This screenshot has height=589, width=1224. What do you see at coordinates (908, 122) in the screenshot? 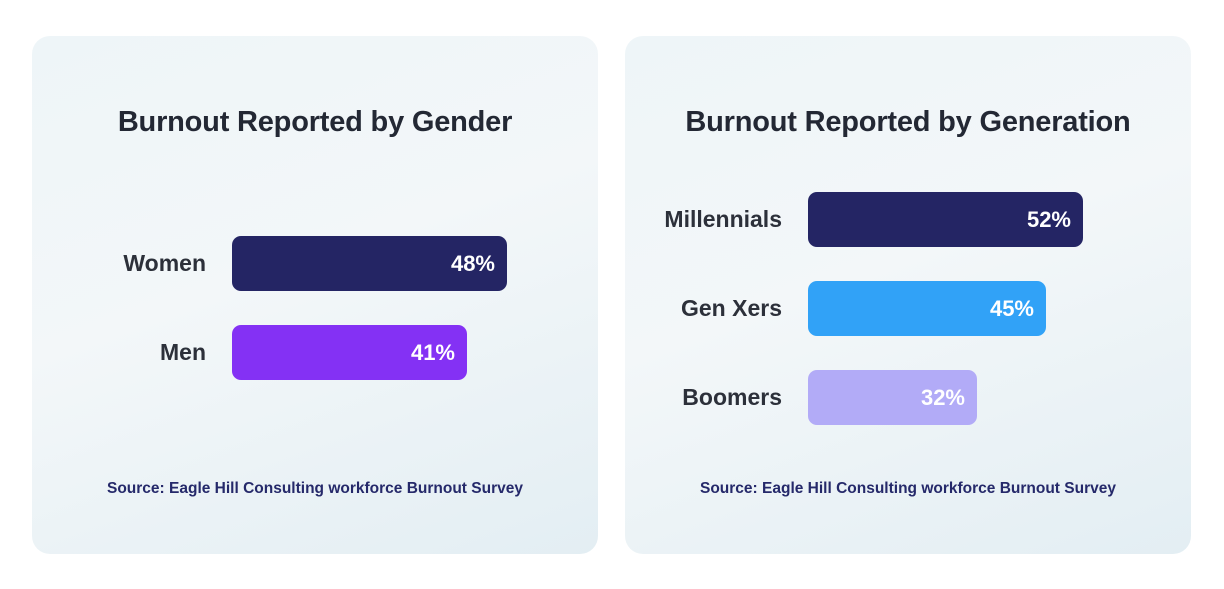
I see `chart-title: Burnout Reported by Generation` at bounding box center [908, 122].